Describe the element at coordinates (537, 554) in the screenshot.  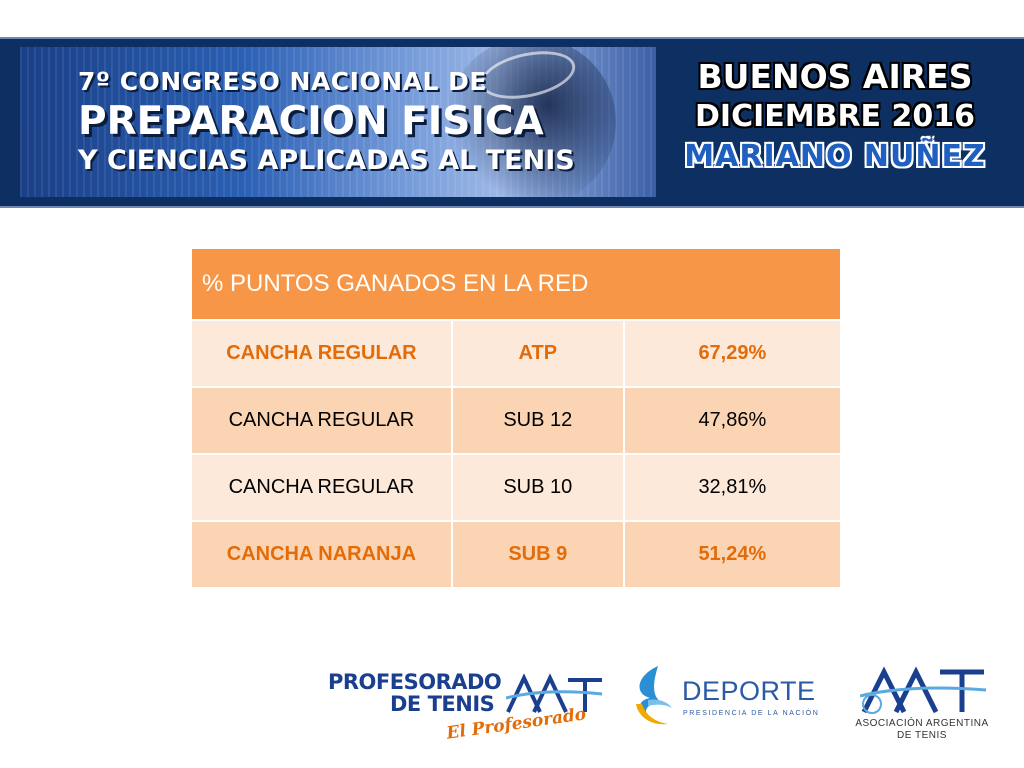
I see `category-cell: SUB 9` at that location.